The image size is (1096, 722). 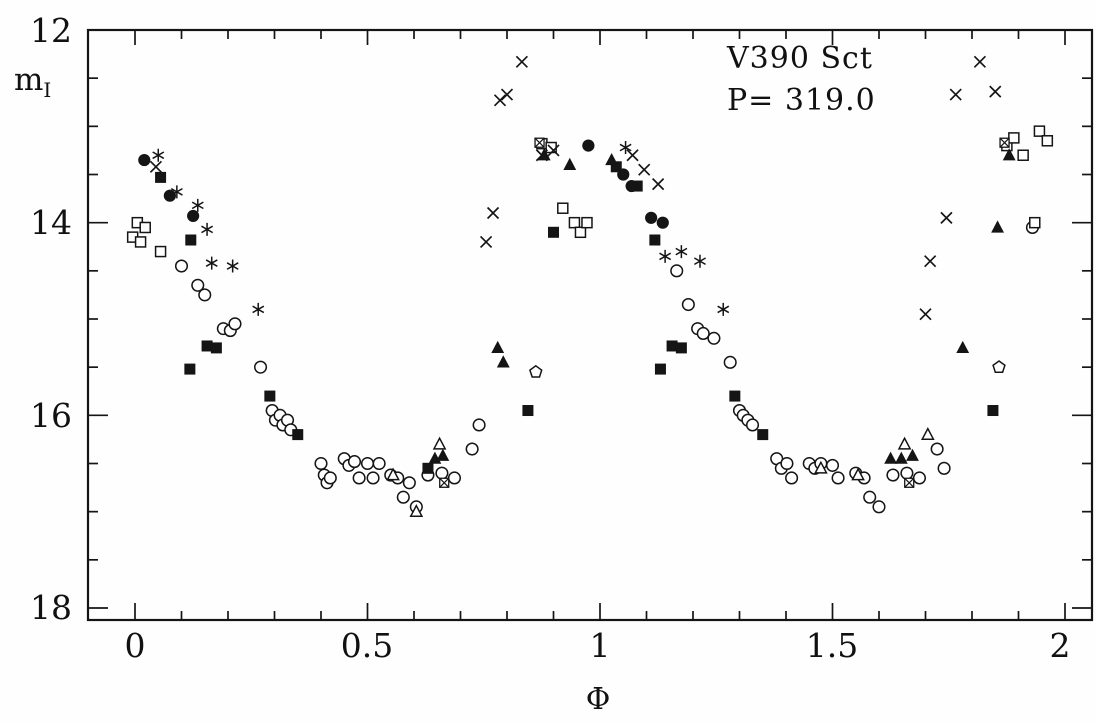 I want to click on x-axis-title: Φ, so click(x=598, y=699).